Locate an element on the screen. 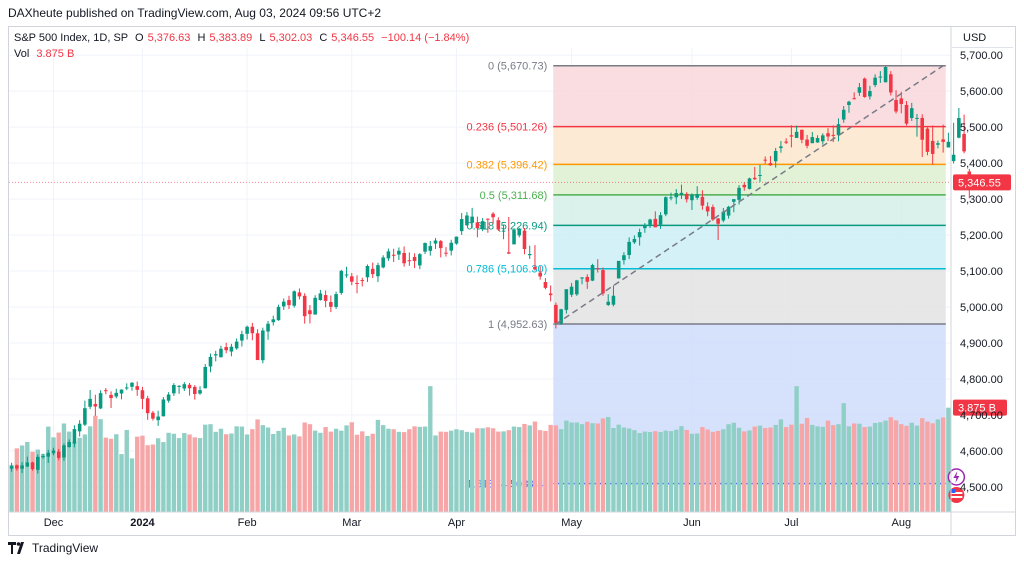 The height and width of the screenshot is (563, 1024). y-tick-label: 5,000.00 is located at coordinates (981, 308).